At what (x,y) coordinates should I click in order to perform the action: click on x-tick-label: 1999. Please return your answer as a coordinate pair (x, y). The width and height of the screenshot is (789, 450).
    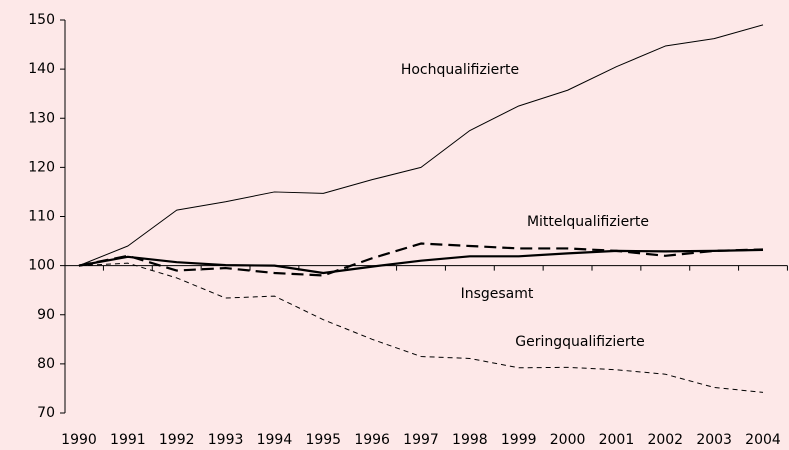
    Looking at the image, I should click on (519, 440).